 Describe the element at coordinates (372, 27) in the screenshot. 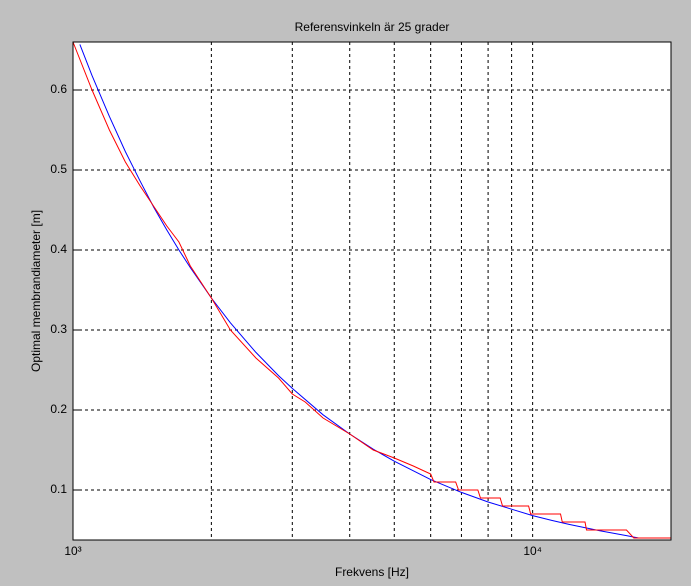

I see `chart-title: Referensvinkeln är 25 grader` at that location.